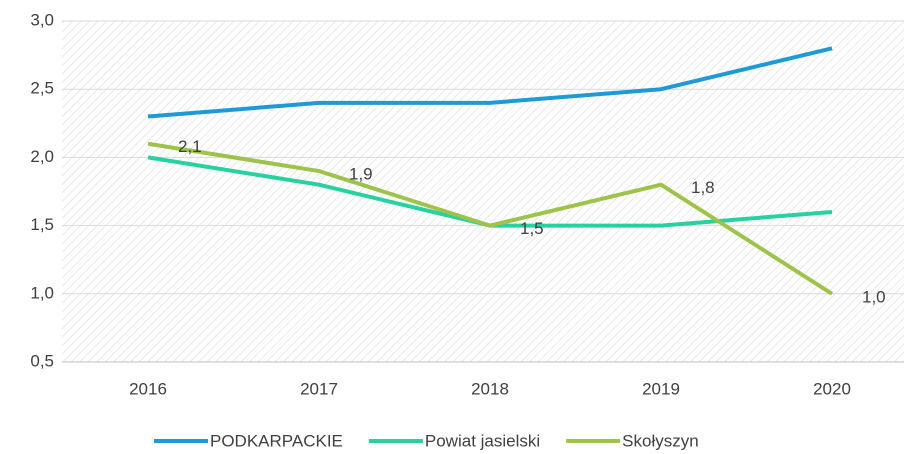  What do you see at coordinates (490, 82) in the screenshot?
I see `series-line` at bounding box center [490, 82].